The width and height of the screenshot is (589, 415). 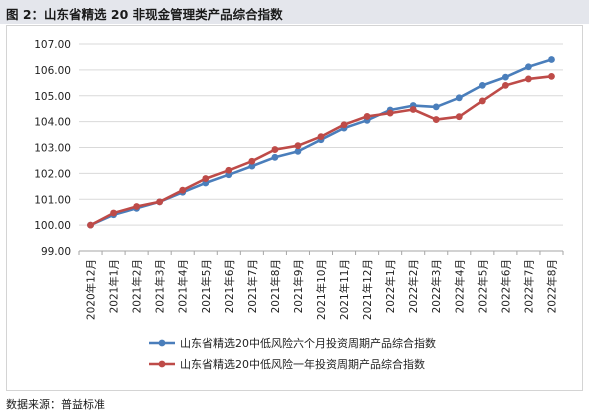 I want to click on y-tick-label: 104.00, so click(x=52, y=123).